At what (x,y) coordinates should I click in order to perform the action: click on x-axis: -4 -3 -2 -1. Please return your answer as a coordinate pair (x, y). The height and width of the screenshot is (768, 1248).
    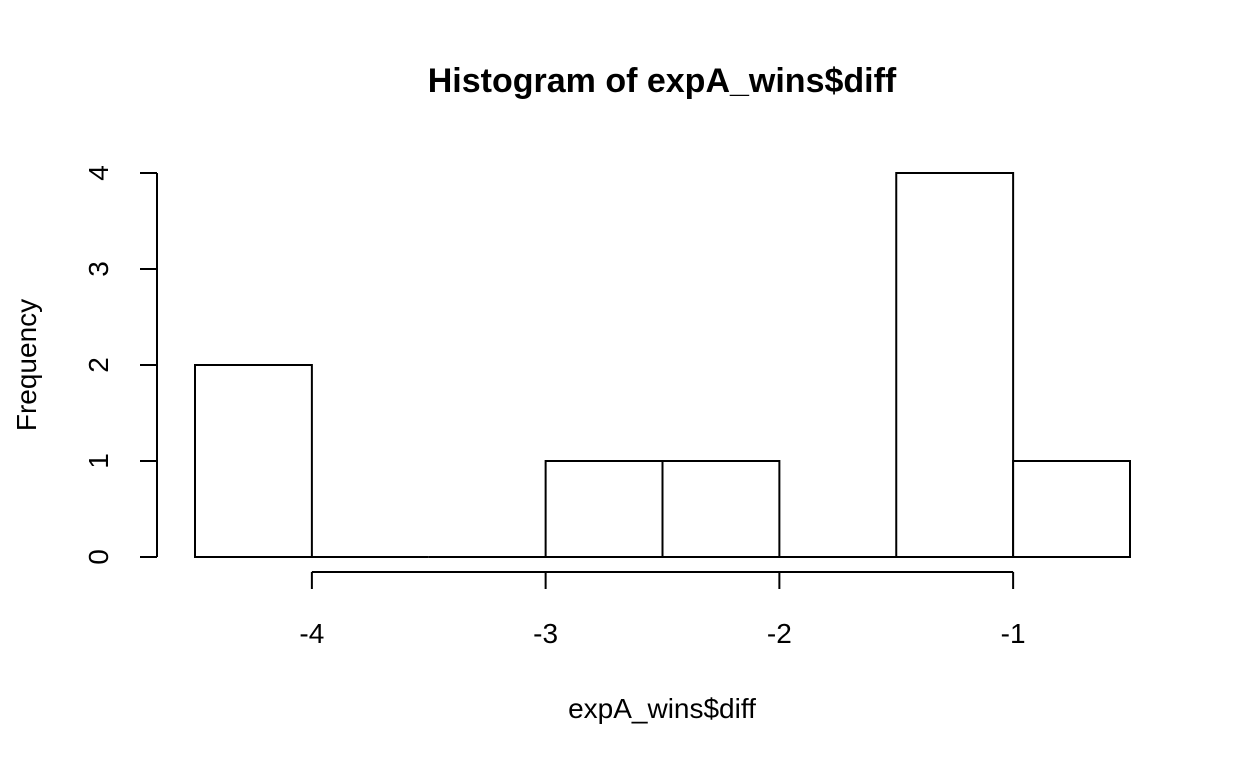
    Looking at the image, I should click on (662, 610).